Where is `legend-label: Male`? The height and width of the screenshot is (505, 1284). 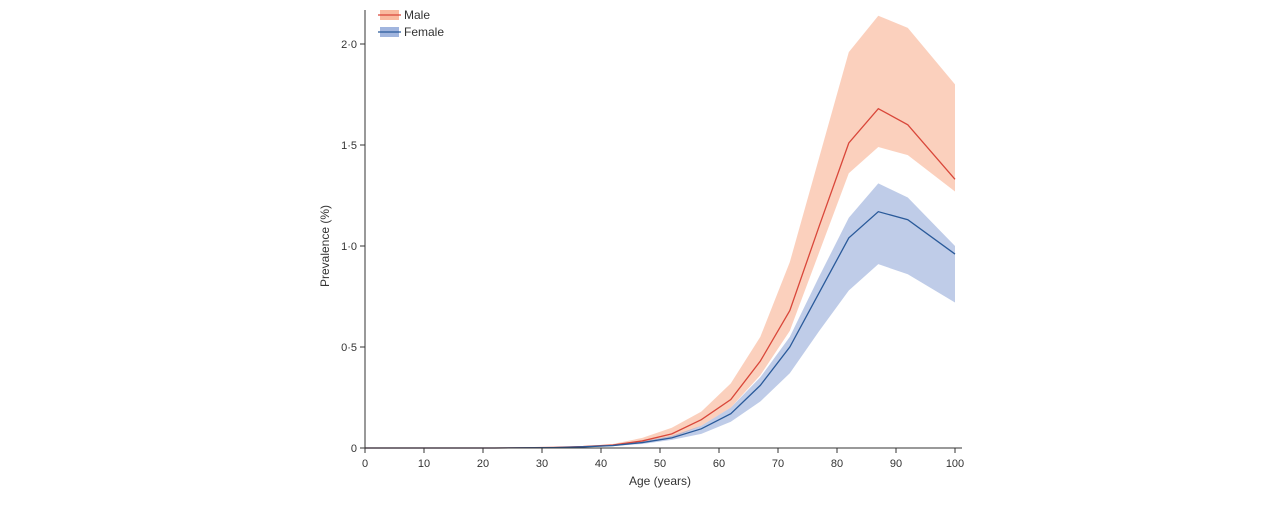 legend-label: Male is located at coordinates (417, 15).